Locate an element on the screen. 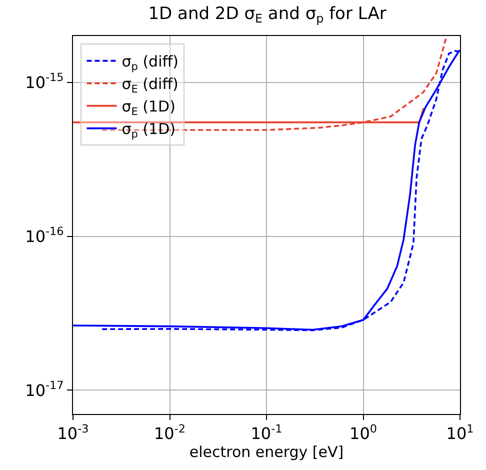 Image resolution: width=486 pixels, height=470 pixels. y-tick-label: 10$^{-15}$ is located at coordinates (44, 81).